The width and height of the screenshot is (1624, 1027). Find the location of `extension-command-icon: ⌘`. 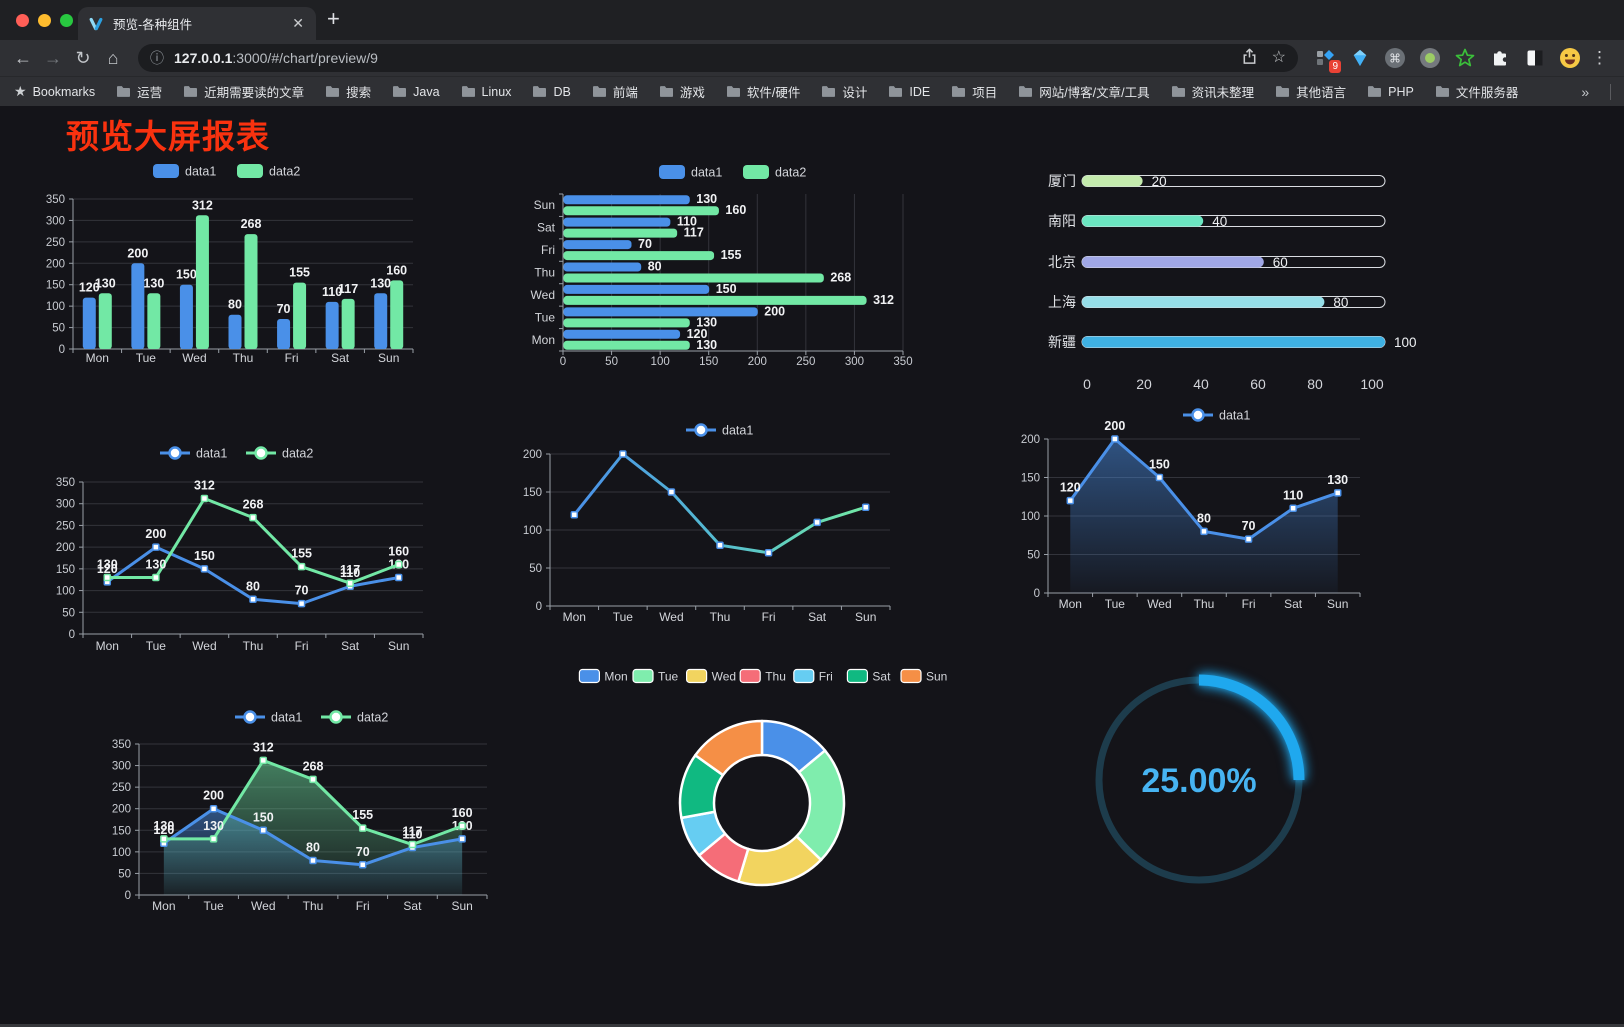

extension-command-icon: ⌘ is located at coordinates (1395, 58).